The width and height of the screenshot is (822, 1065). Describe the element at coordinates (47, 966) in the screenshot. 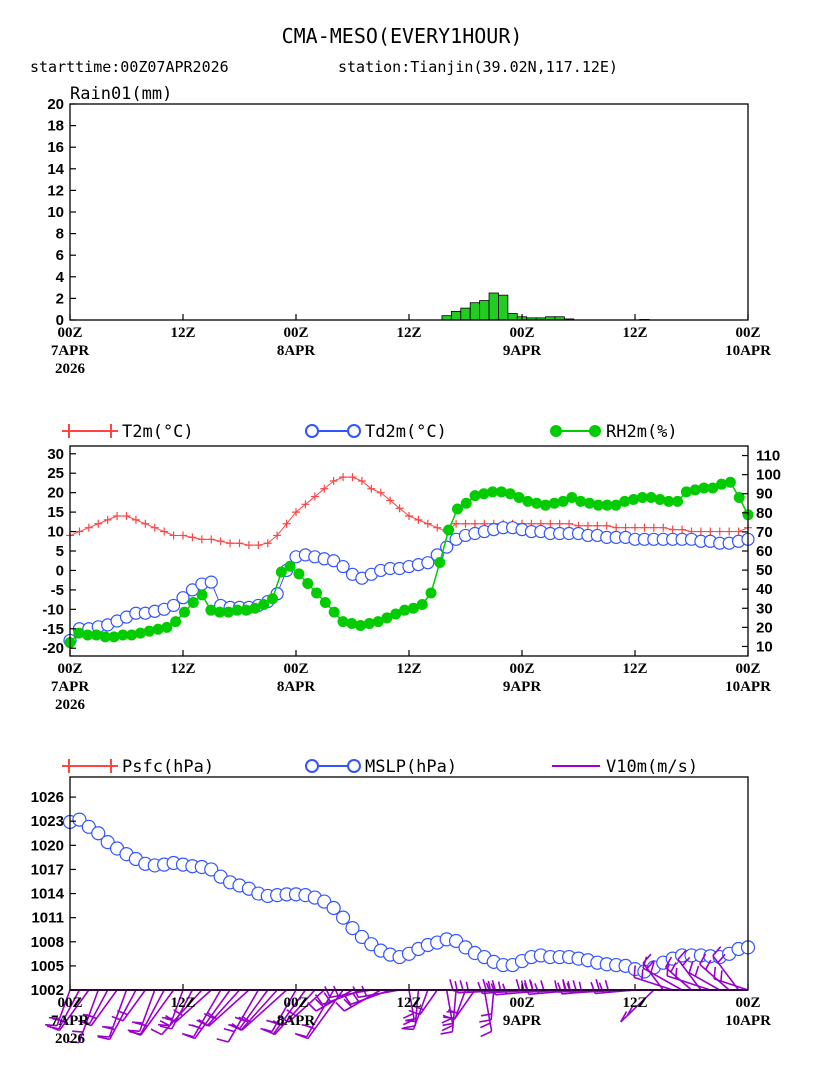

I see `y-tick-label: 1005` at that location.